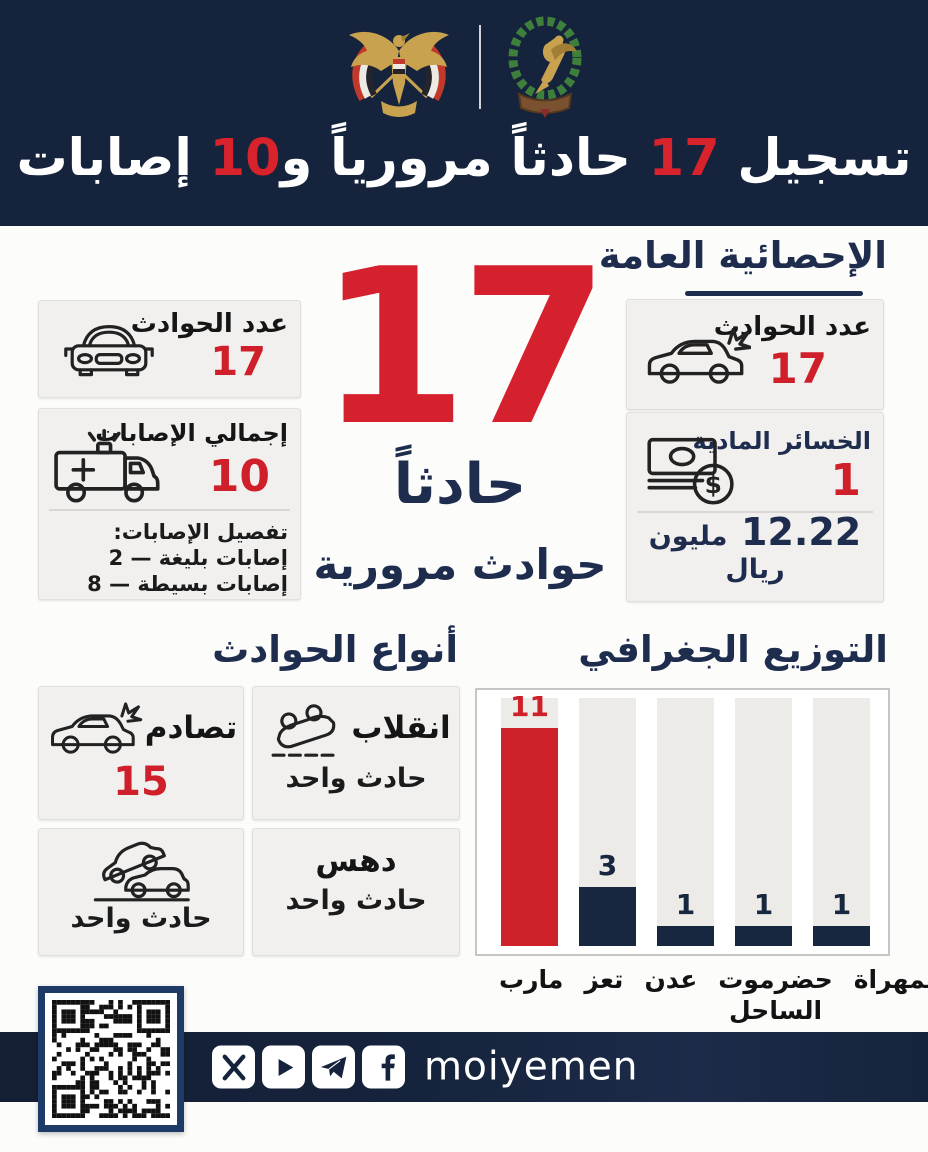 Image resolution: width=928 pixels, height=1152 pixels. What do you see at coordinates (671, 979) in the screenshot?
I see `chart-category-label: عدن` at bounding box center [671, 979].